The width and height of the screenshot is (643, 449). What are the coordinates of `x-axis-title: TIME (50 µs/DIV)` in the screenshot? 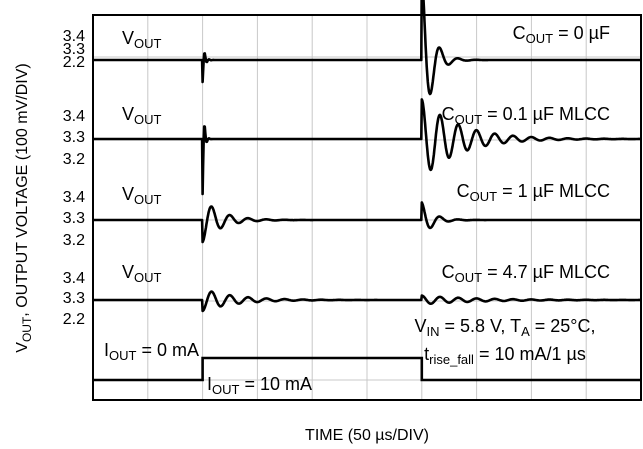 It's located at (367, 435).